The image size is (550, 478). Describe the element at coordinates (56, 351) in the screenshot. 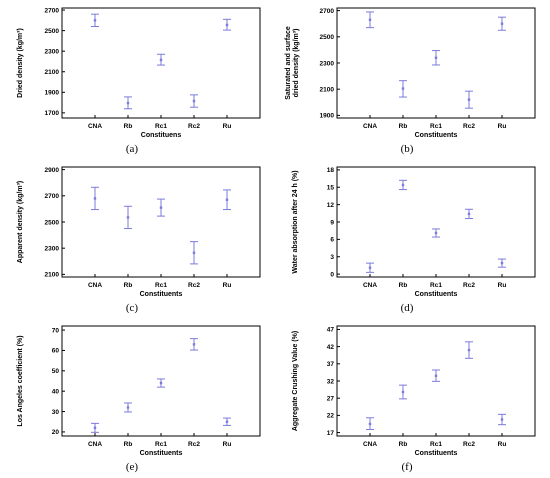

I see `y-tick-label: 60` at that location.